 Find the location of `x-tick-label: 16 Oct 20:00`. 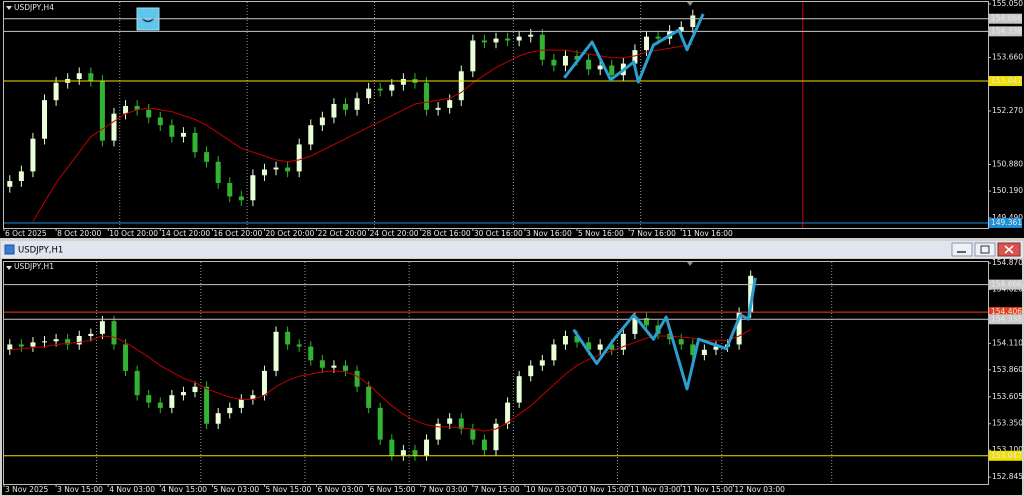

x-tick-label: 16 Oct 20:00 is located at coordinates (237, 233).